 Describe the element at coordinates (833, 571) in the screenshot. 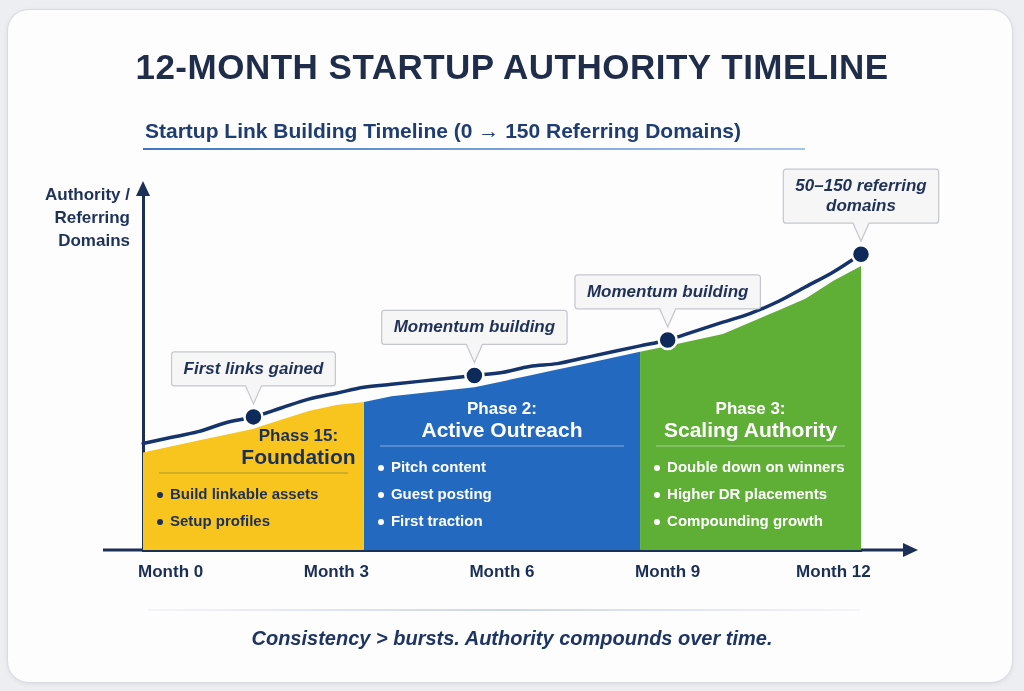

I see `x-tick-label: Month 12` at that location.